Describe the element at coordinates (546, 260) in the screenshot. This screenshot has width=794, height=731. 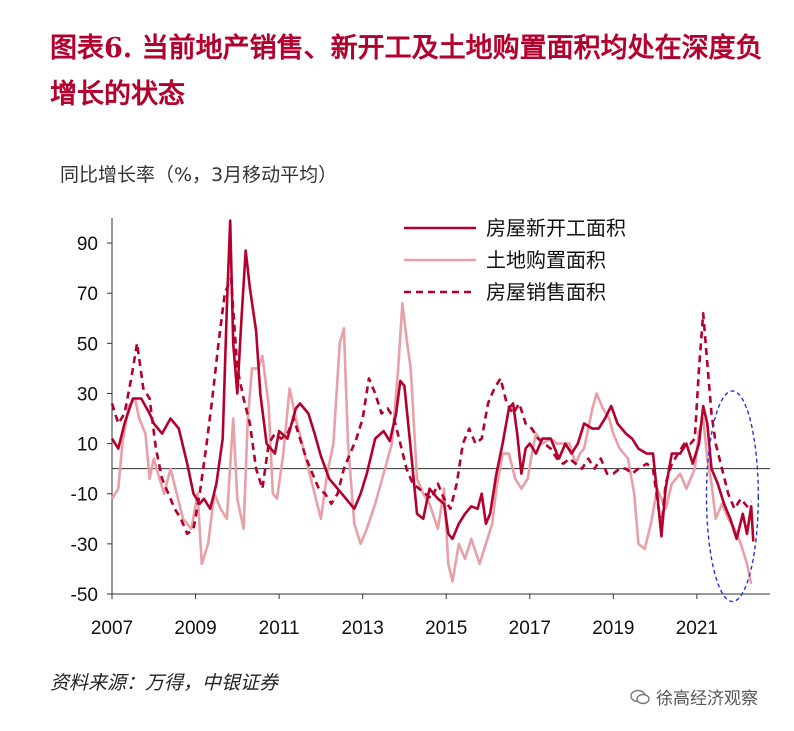
I see `legend-label-1: 土地购置面积` at that location.